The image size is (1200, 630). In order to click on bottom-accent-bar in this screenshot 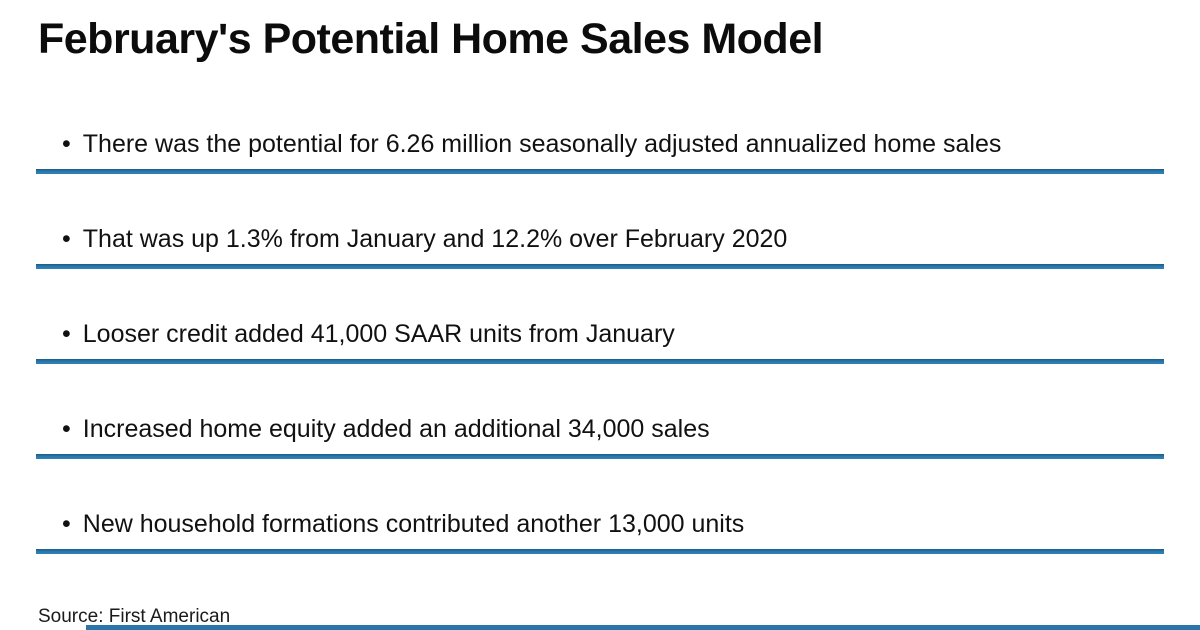, I will do `click(643, 627)`.